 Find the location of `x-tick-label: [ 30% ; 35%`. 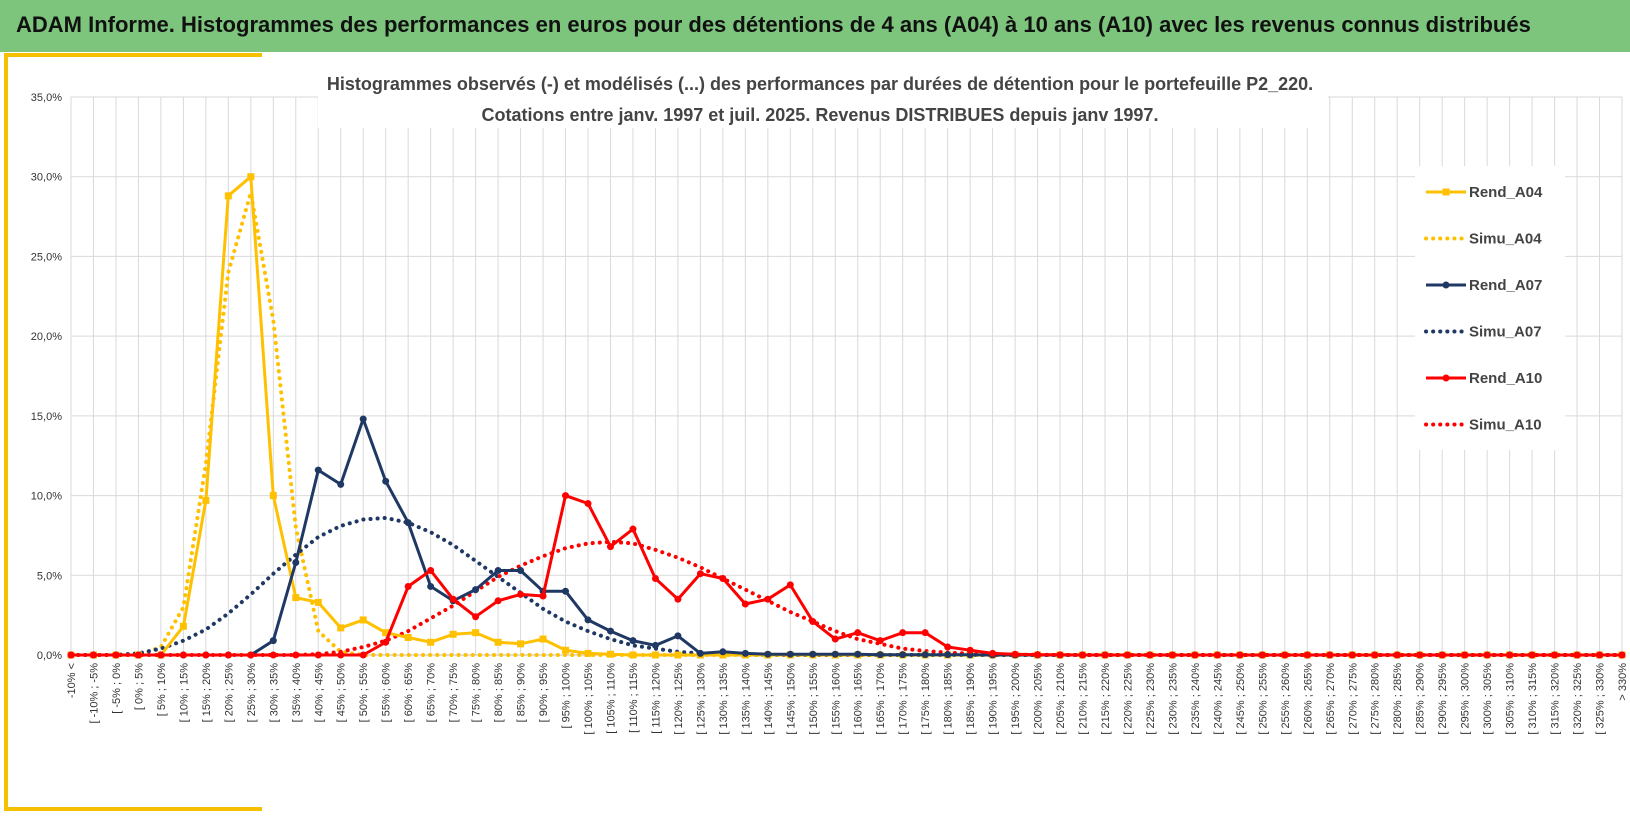

x-tick-label: [ 30% ; 35% is located at coordinates (274, 693).